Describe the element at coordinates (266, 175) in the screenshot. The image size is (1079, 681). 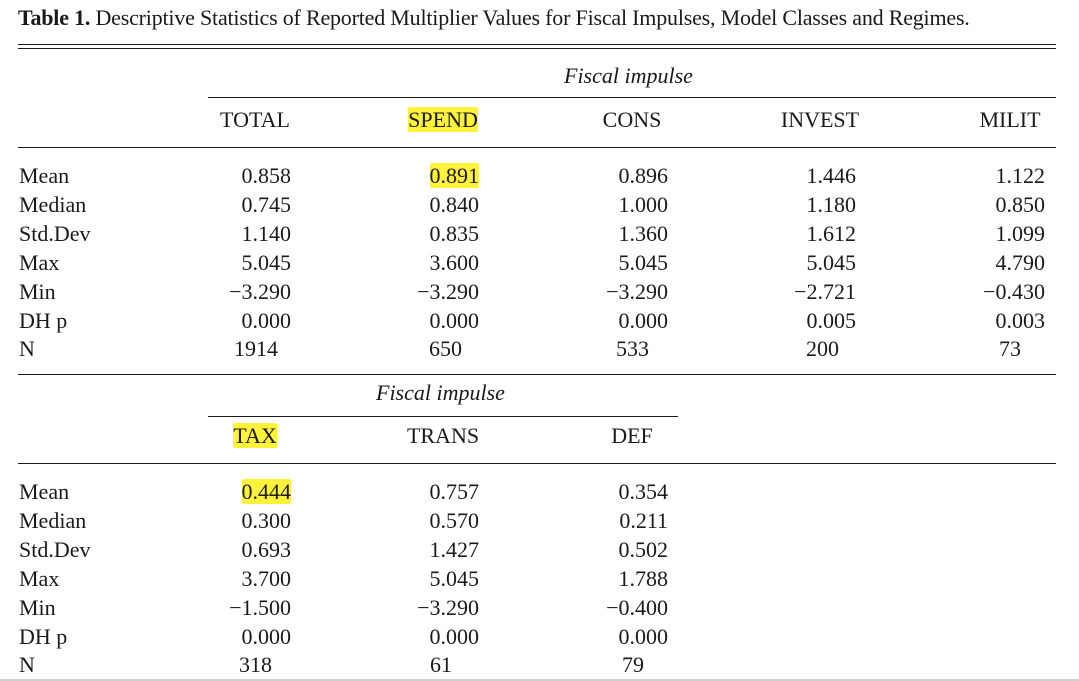
I see `panel1-cell: 0.858` at that location.